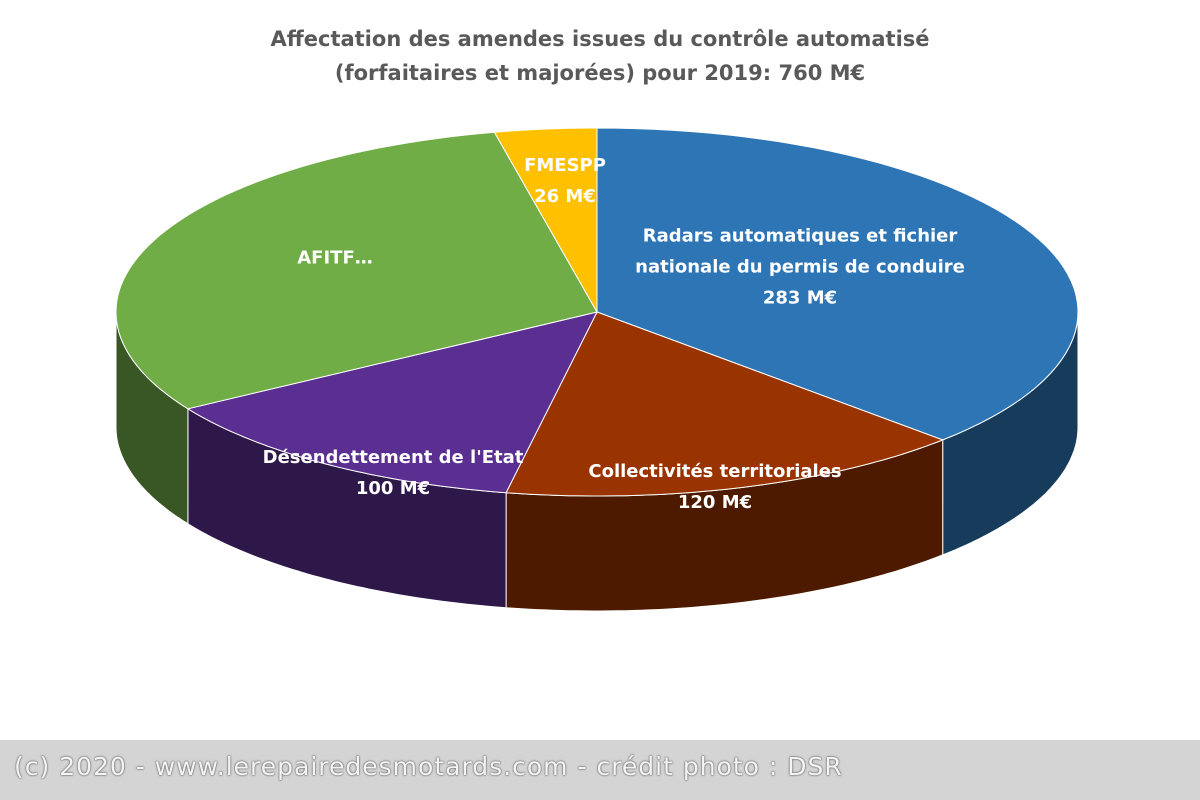  I want to click on category-label: FMESPP, so click(565, 165).